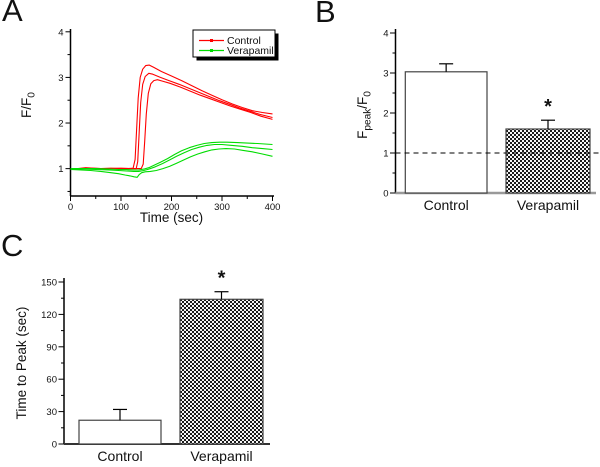 Image resolution: width=600 pixels, height=467 pixels. Describe the element at coordinates (172, 207) in the screenshot. I see `svg-text: 200` at that location.